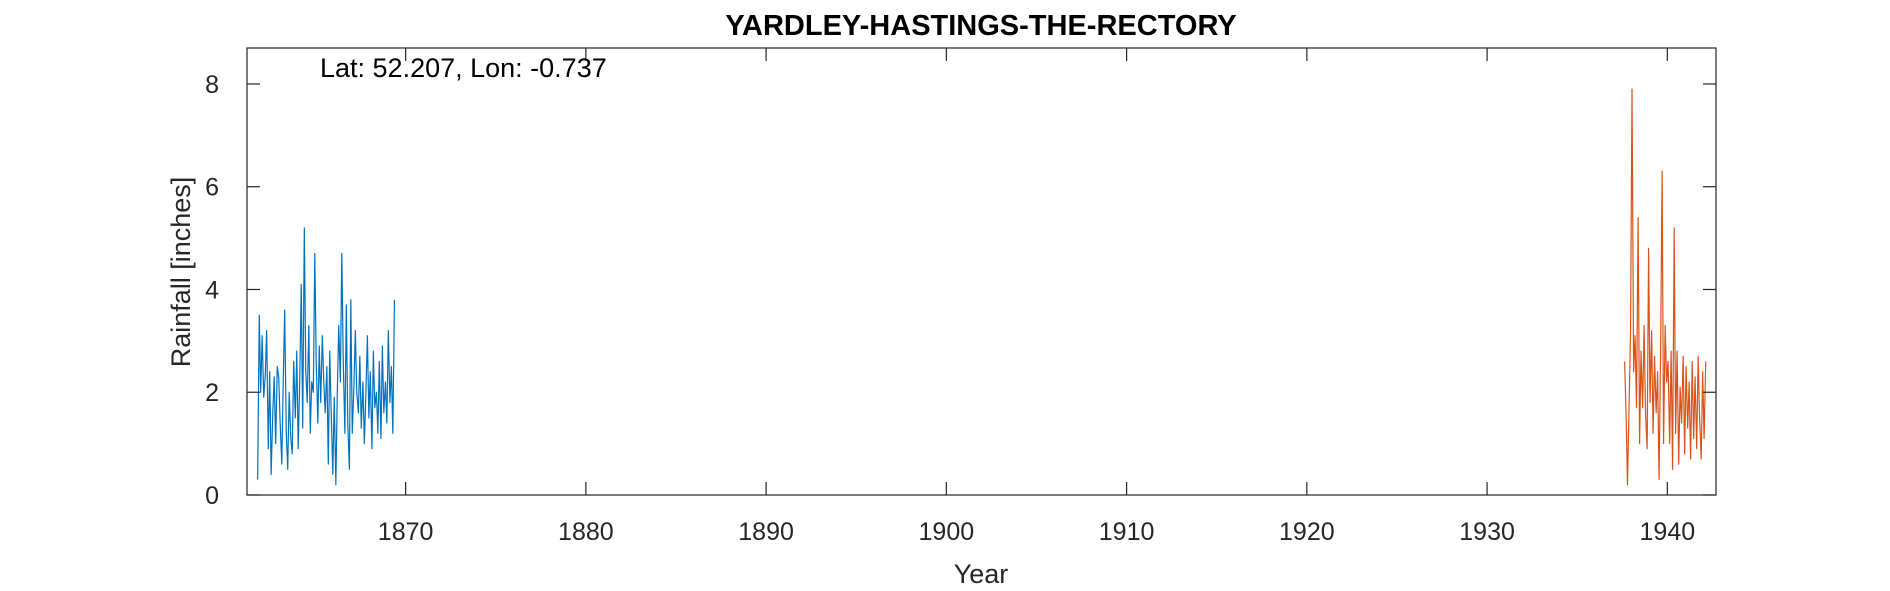  I want to click on y-tick-label: 4, so click(212, 290).